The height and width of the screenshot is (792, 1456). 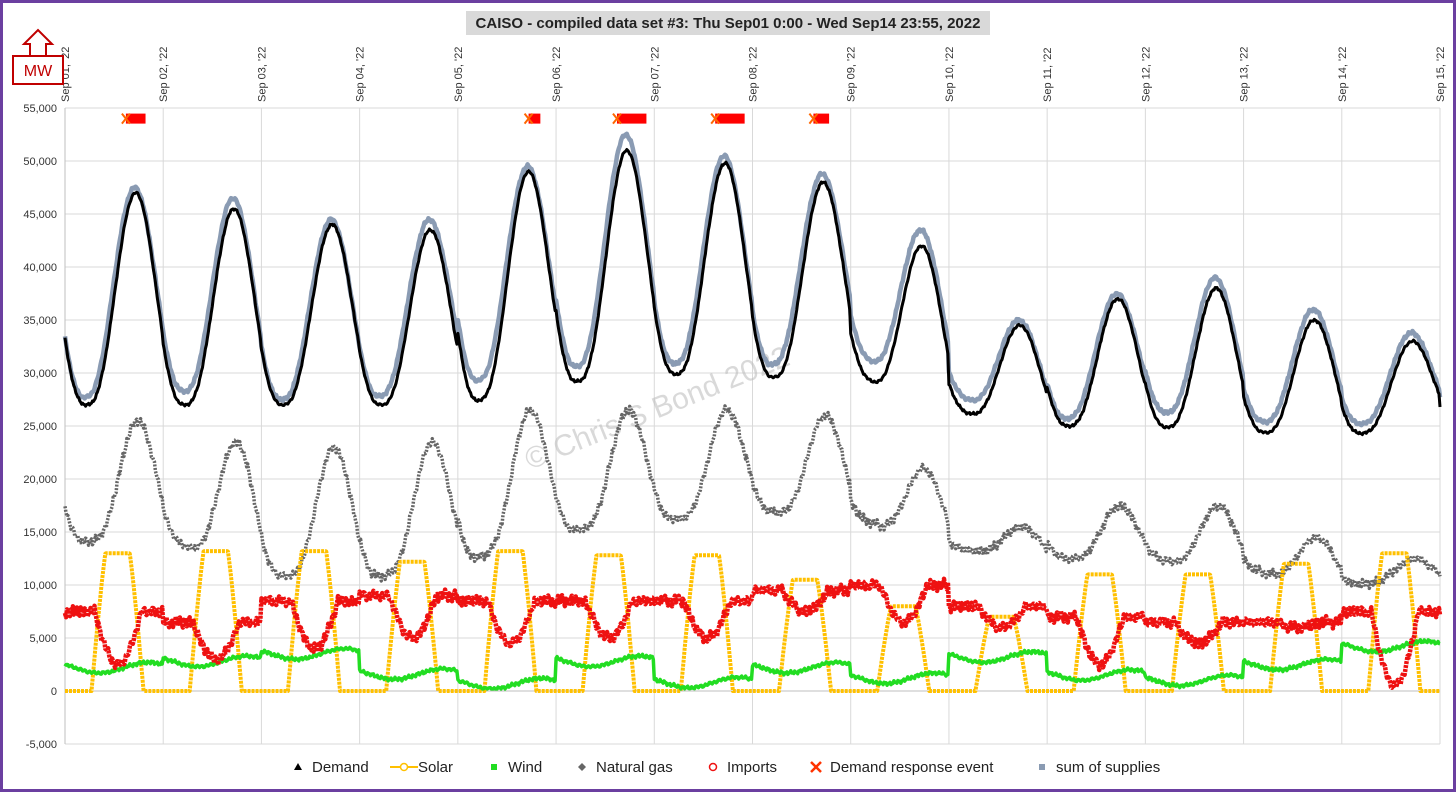 What do you see at coordinates (950, 74) in the screenshot?
I see `x-tick-label: Sep 10, '22` at bounding box center [950, 74].